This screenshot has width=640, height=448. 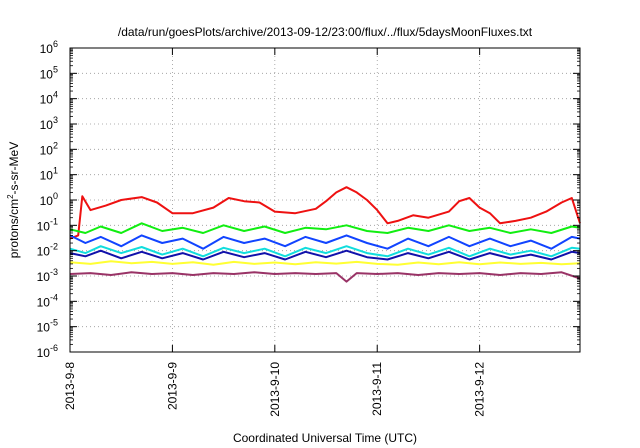 What do you see at coordinates (54, 272) in the screenshot?
I see `y-tick-label-exp: -3` at bounding box center [54, 272].